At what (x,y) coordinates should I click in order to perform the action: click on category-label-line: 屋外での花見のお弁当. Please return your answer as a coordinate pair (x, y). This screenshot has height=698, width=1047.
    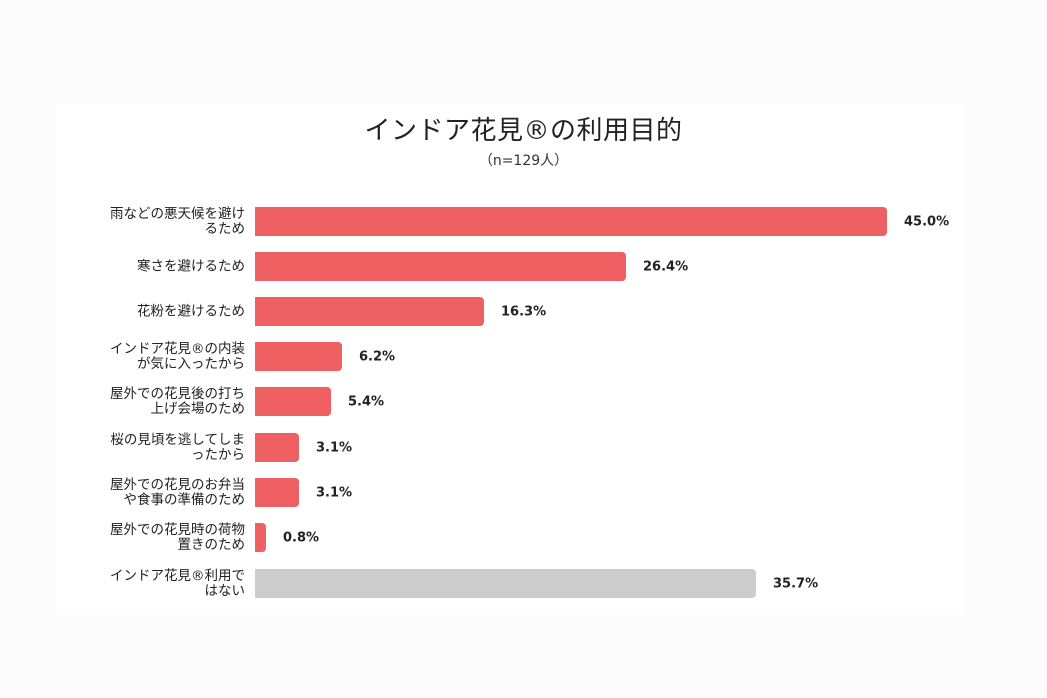
    Looking at the image, I should click on (177, 484).